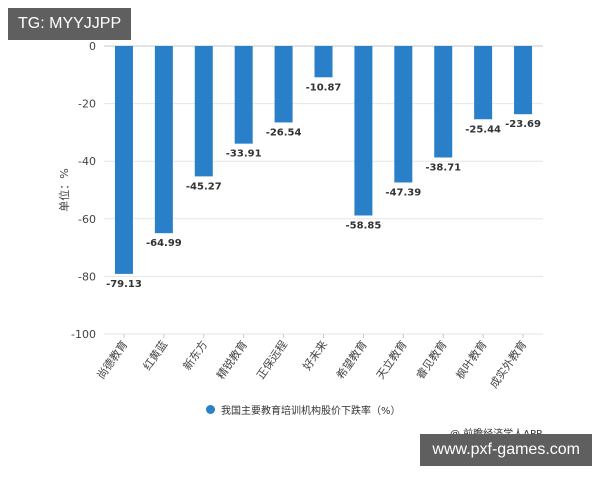  What do you see at coordinates (112, 360) in the screenshot?
I see `x-tick-label: 尚德教育` at bounding box center [112, 360].